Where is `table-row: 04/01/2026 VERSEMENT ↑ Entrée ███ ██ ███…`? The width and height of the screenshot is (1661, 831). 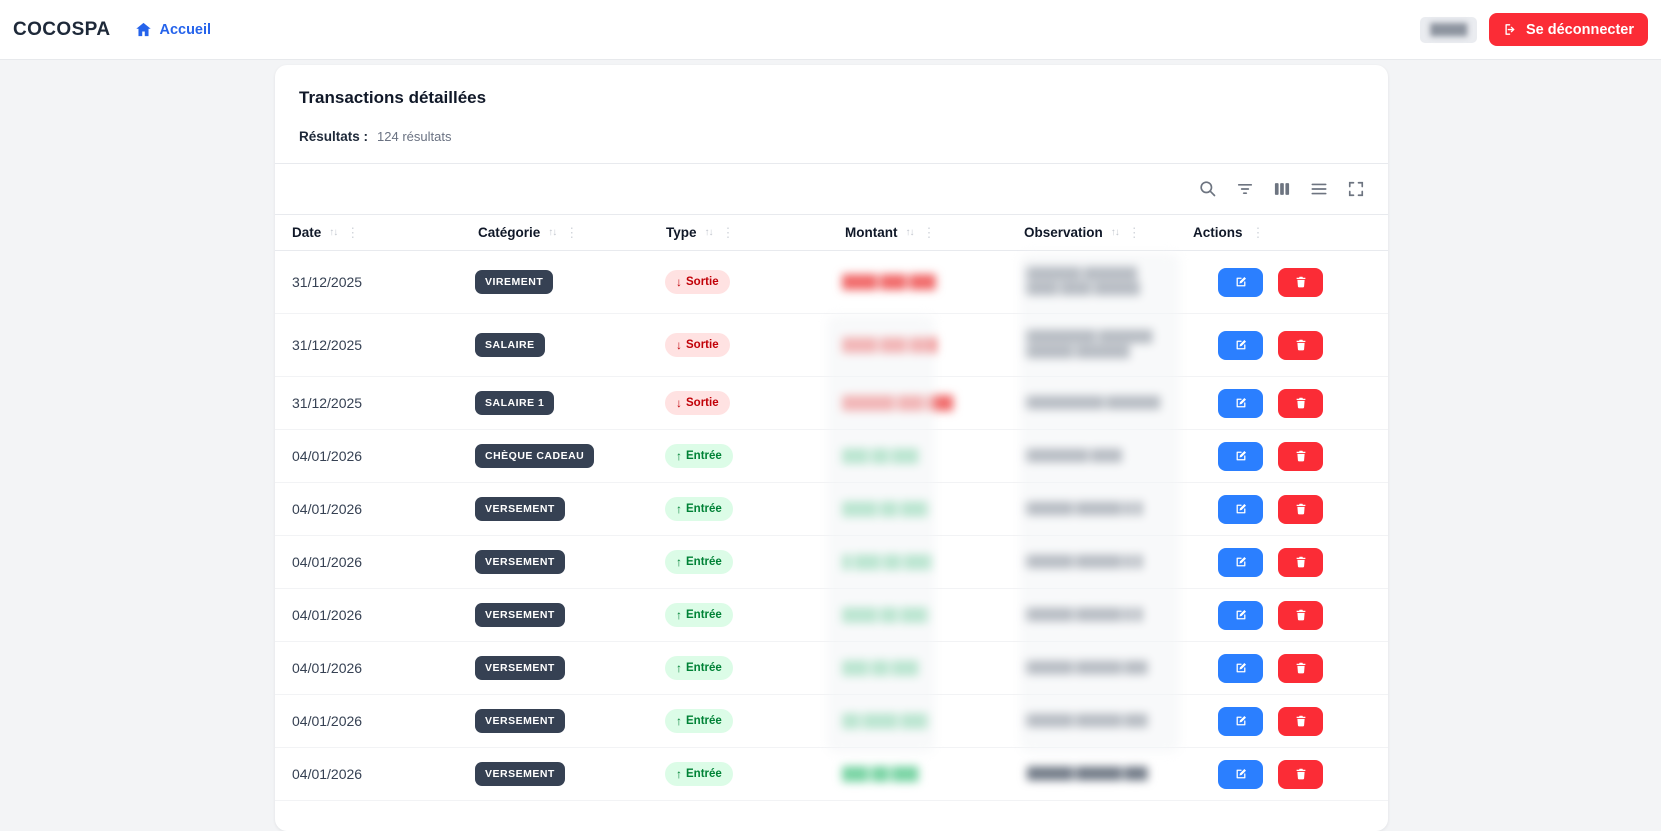
table-row: 04/01/2026 VERSEMENT ↑ Entrée ███ ██ ███… is located at coordinates (831, 668).